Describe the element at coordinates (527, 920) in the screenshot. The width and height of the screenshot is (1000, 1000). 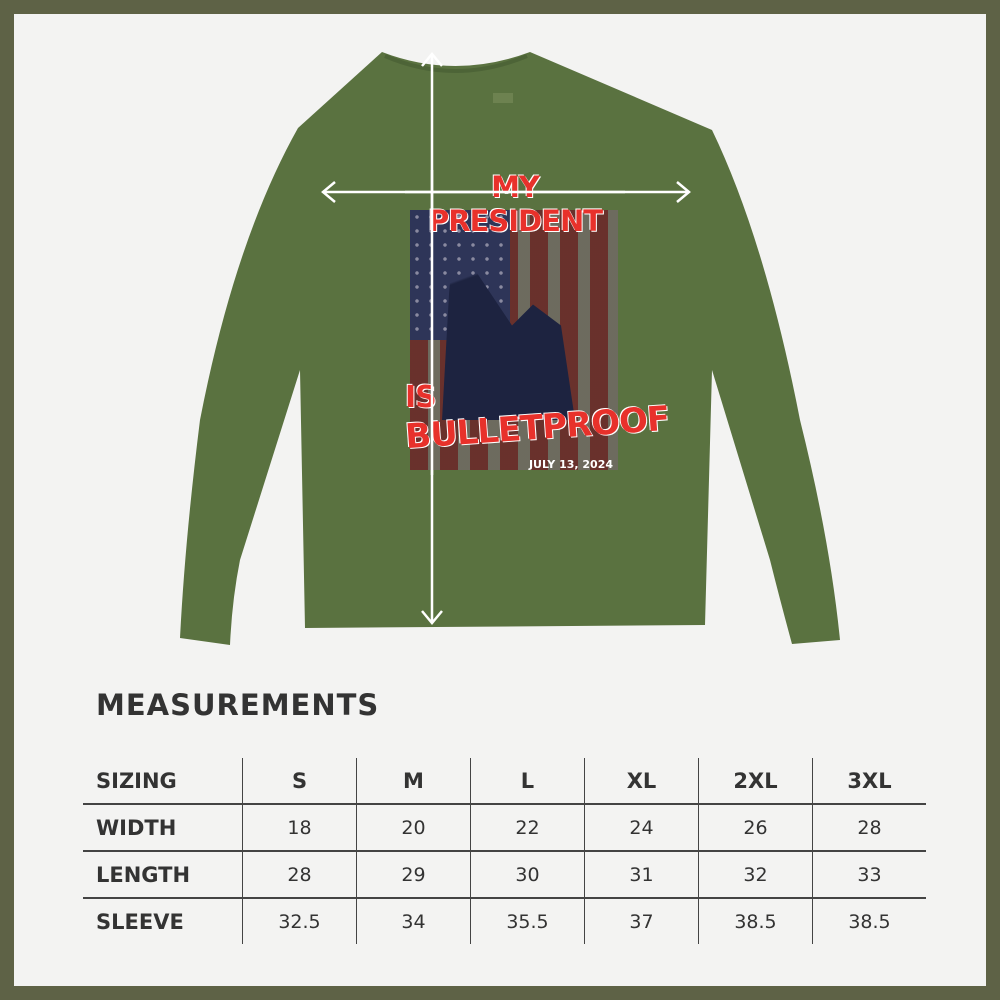
I see `table-cell: 35.5` at that location.